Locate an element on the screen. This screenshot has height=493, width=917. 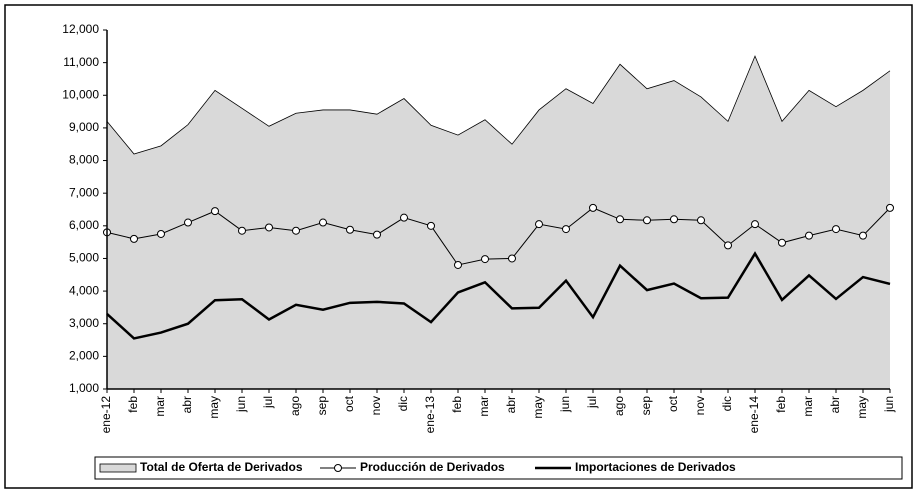
line is located at coordinates (498, 236).